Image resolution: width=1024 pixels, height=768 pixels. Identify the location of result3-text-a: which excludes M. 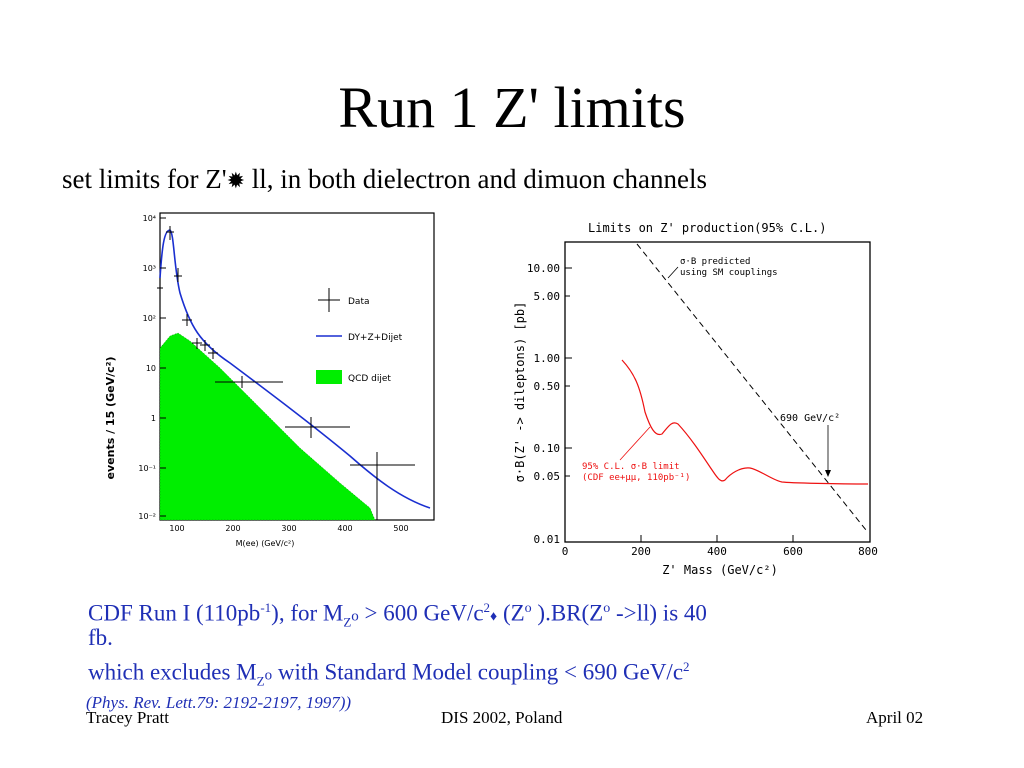
(172, 672).